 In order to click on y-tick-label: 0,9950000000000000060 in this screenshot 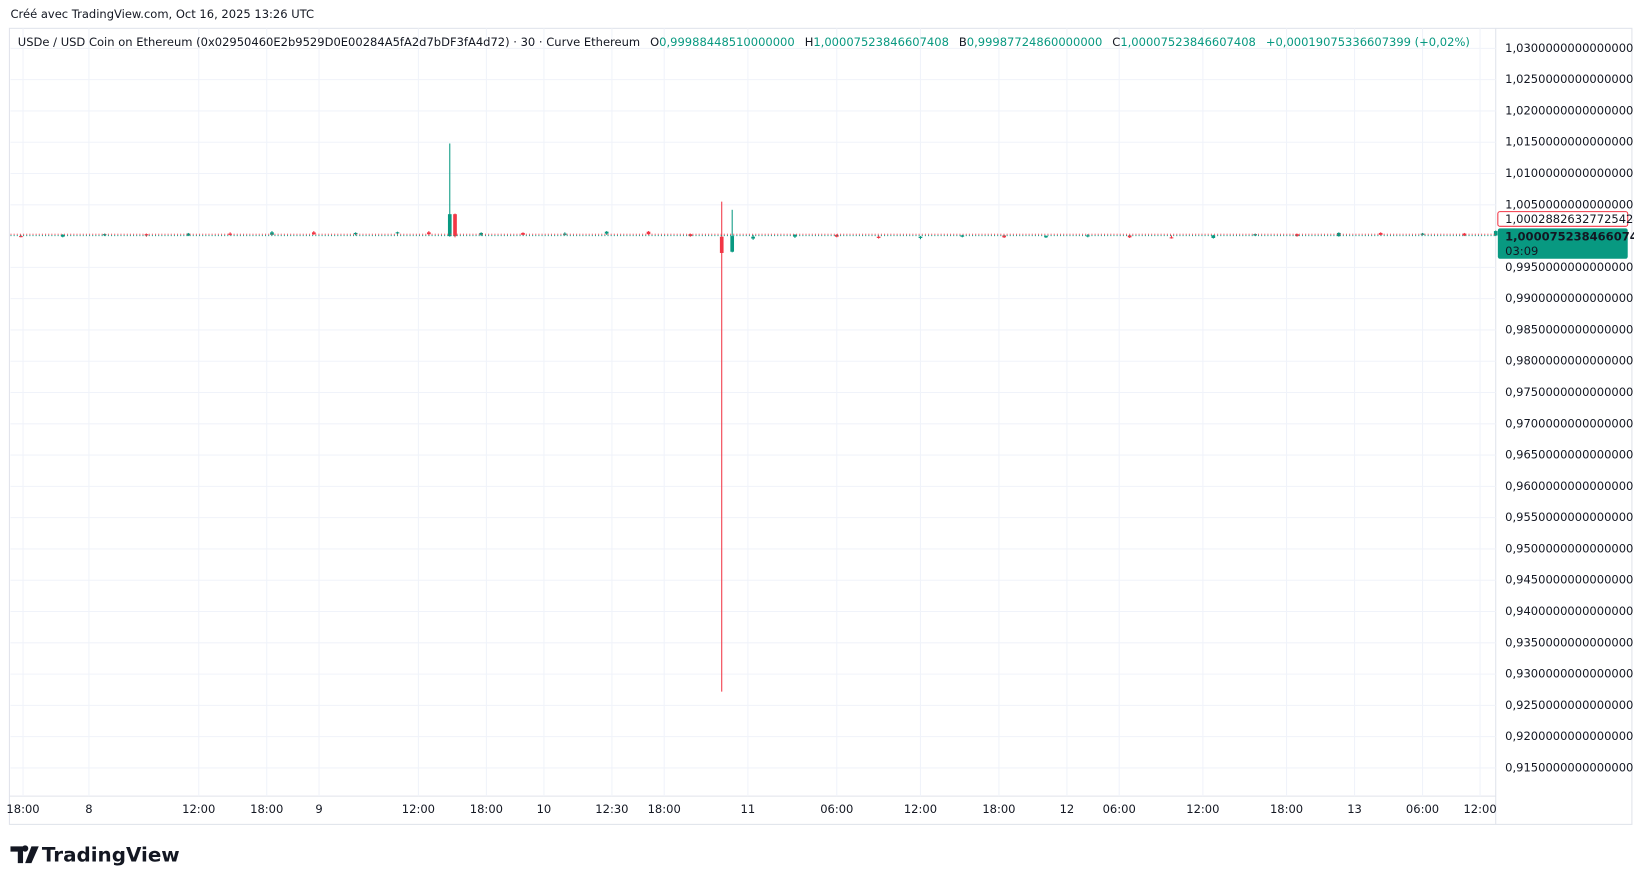, I will do `click(1569, 267)`.